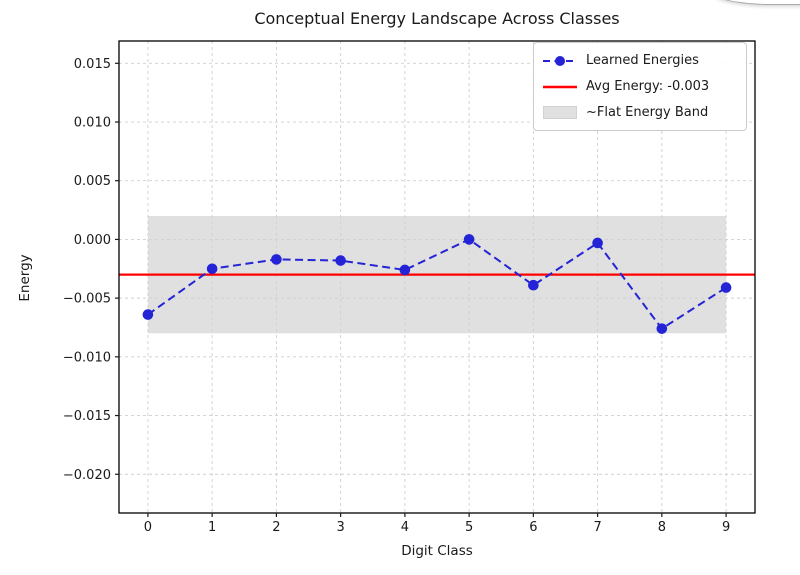 This screenshot has width=800, height=575. Describe the element at coordinates (437, 284) in the screenshot. I see `learned-energies-line` at that location.